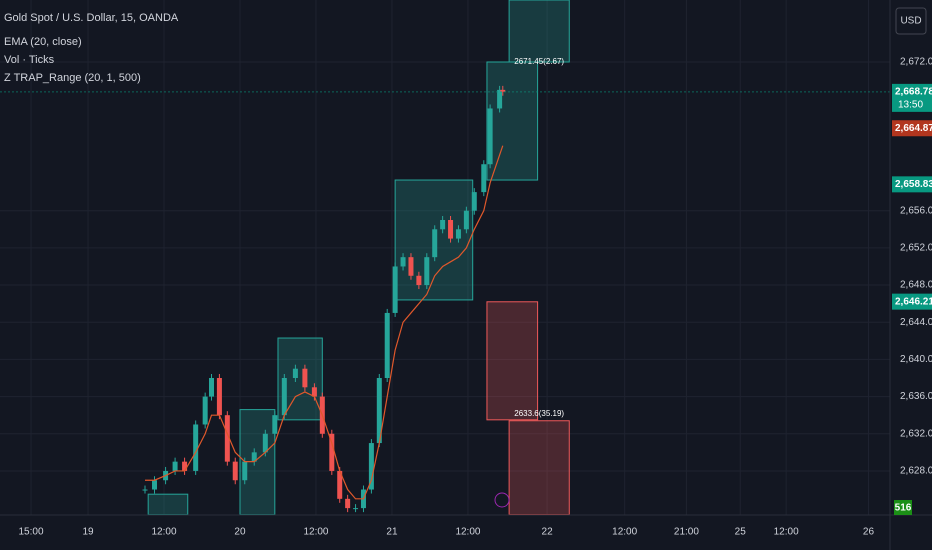  I want to click on x-tick-label: 26, so click(869, 532).